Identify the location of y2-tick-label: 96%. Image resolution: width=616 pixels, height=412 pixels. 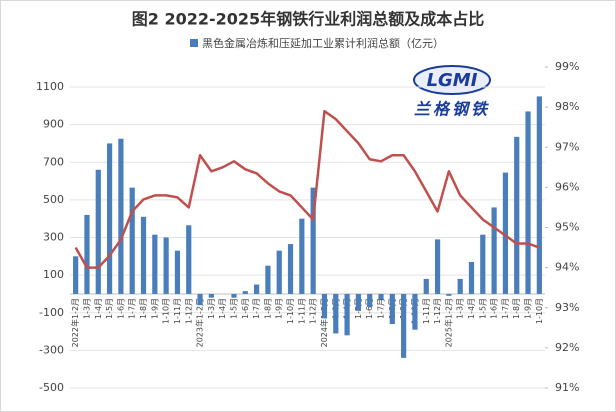
(567, 186).